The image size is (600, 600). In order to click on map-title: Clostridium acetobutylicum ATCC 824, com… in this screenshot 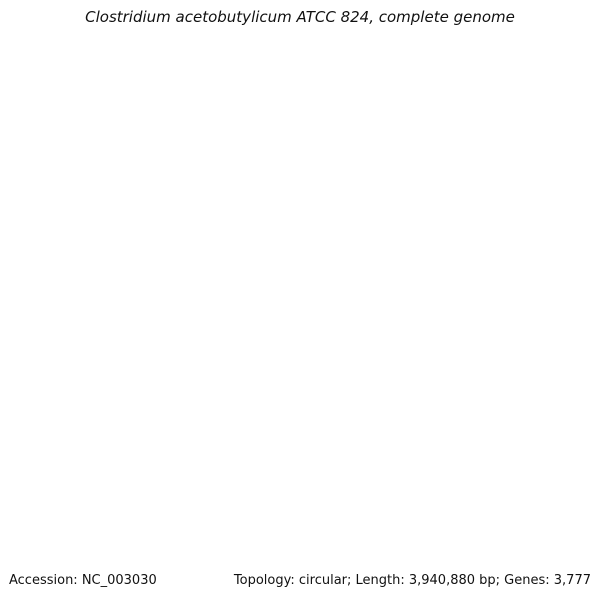, I will do `click(300, 17)`.